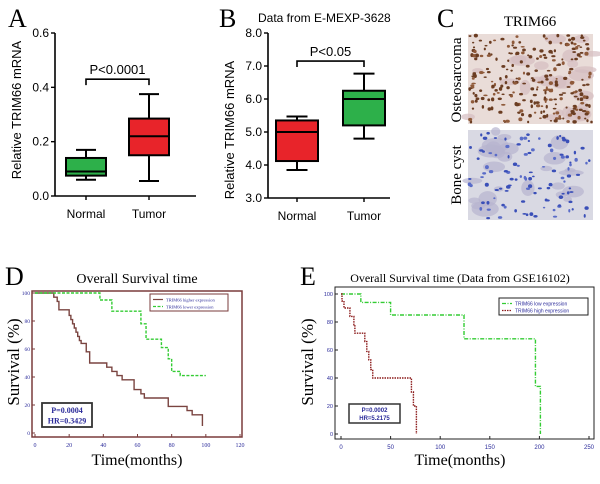 Image resolution: width=600 pixels, height=484 pixels. What do you see at coordinates (137, 460) in the screenshot?
I see `chart-d-xlabel: Time(months)` at bounding box center [137, 460].